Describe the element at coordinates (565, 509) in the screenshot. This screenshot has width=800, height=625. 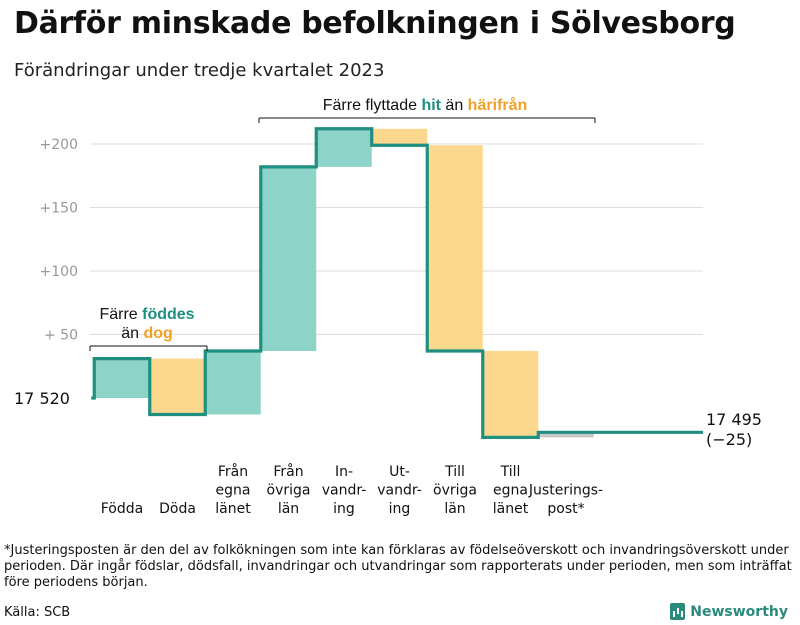
I see `x-category-label: post*` at that location.